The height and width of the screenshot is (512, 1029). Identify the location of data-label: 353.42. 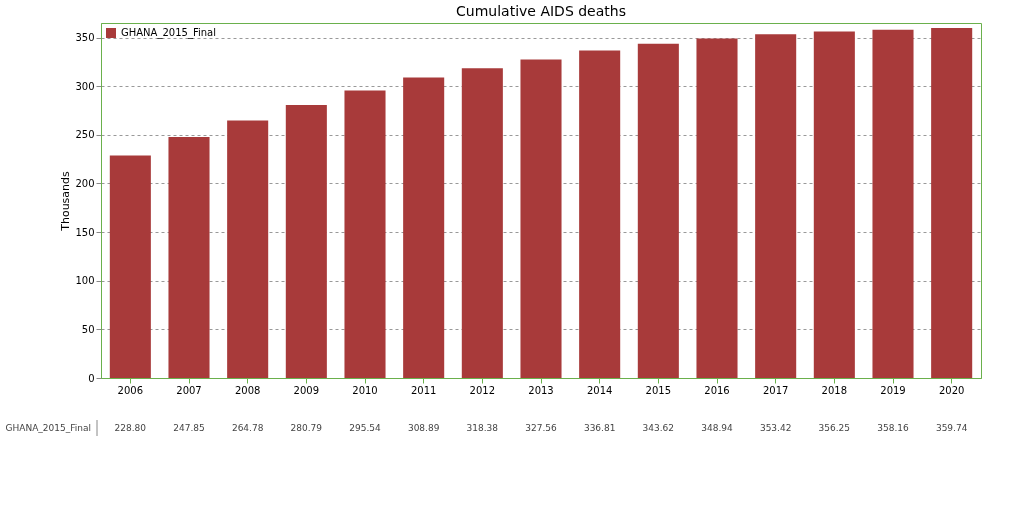
(775, 428).